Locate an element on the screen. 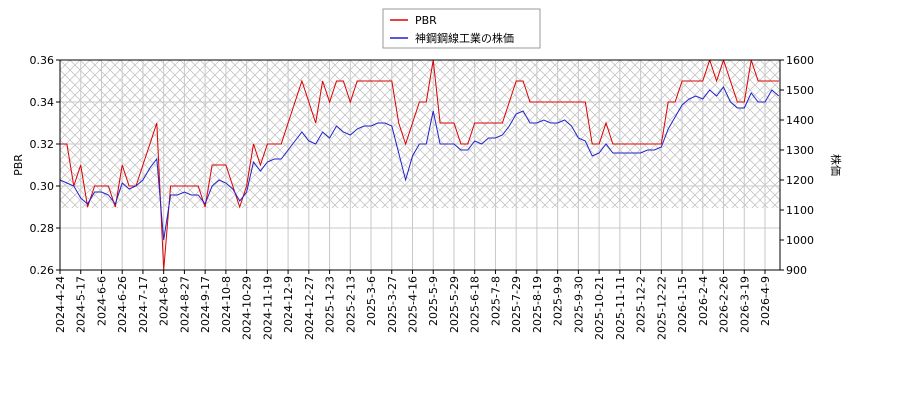  y-tick-label: 0.34 is located at coordinates (42, 102).